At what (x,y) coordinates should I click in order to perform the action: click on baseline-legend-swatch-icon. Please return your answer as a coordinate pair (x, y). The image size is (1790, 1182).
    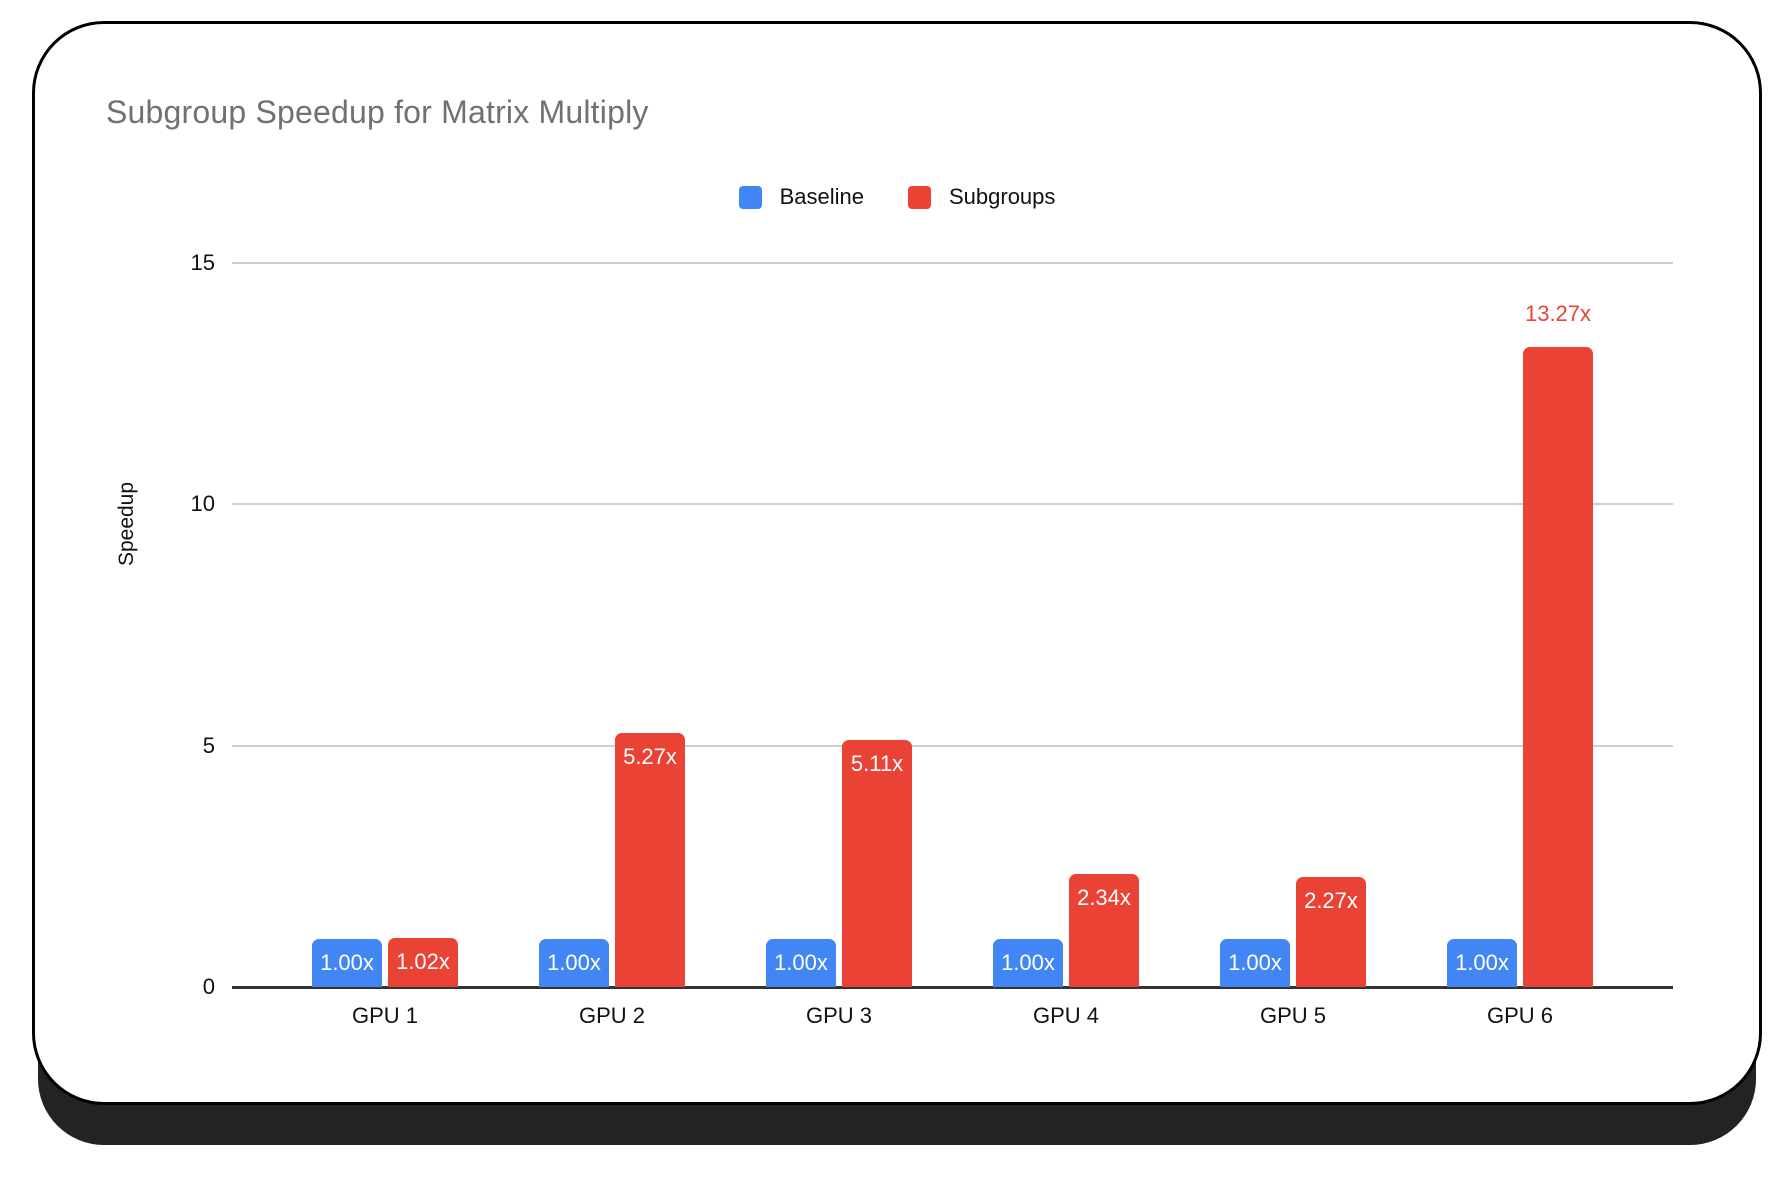
    Looking at the image, I should click on (750, 197).